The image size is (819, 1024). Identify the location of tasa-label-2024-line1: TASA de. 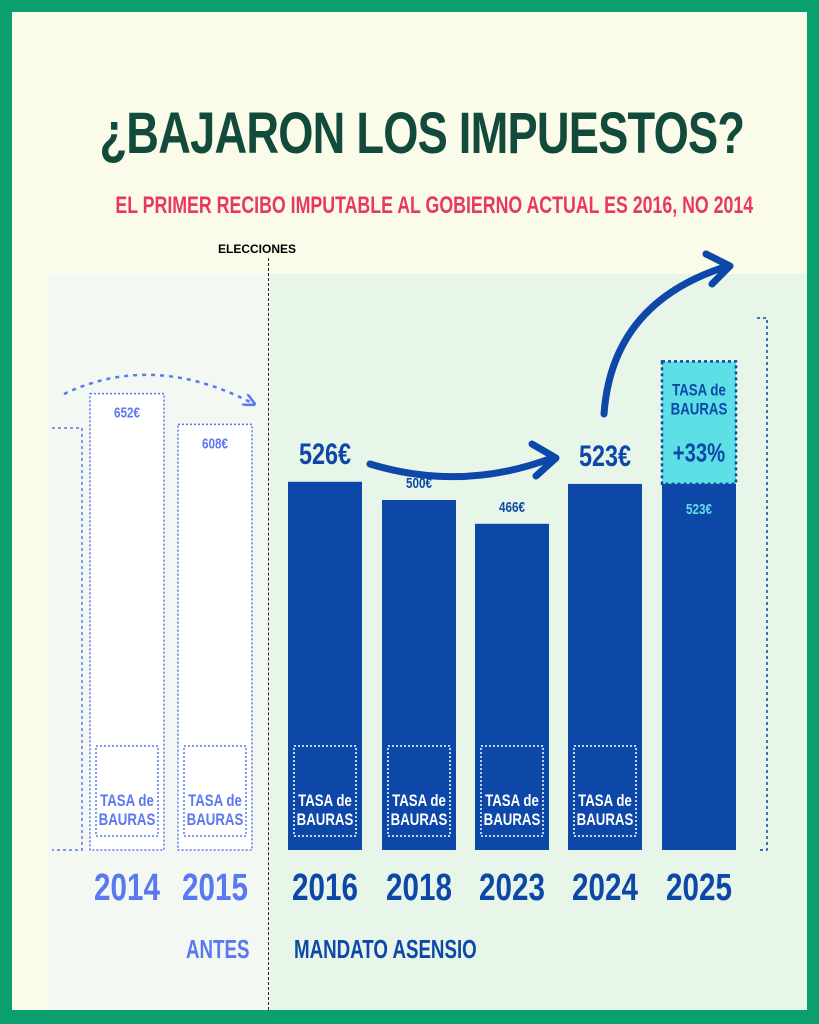
(605, 801).